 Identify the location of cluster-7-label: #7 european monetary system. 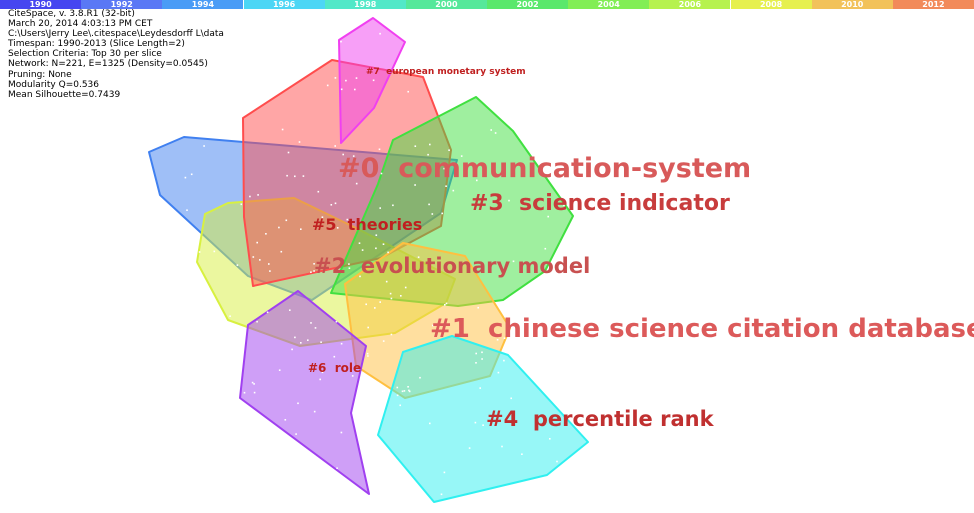
(446, 72).